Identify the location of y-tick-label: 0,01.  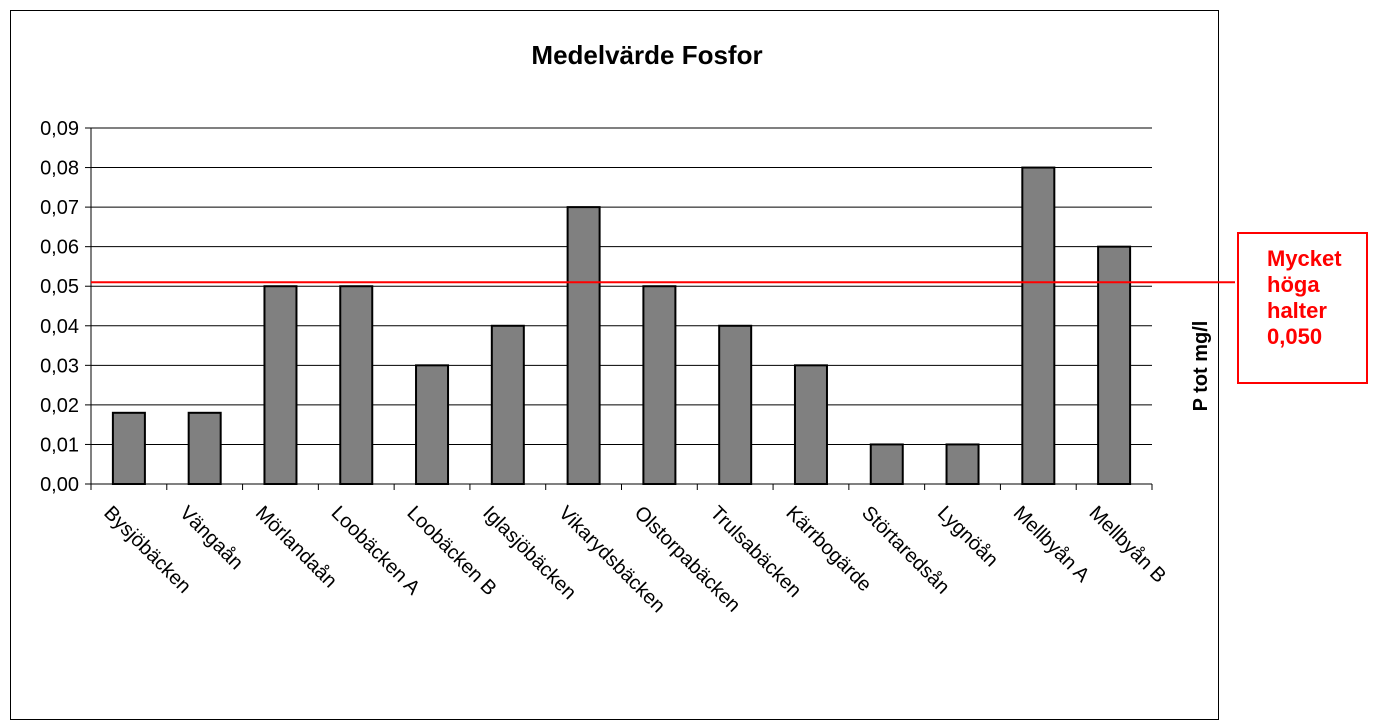
(59, 445).